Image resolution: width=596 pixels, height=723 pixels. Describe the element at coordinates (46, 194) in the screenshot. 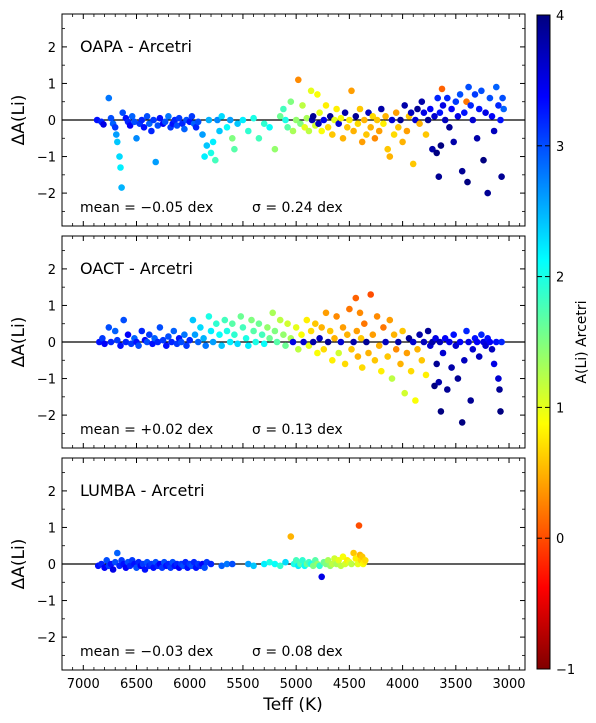

I see `y-tick-label: −2` at that location.